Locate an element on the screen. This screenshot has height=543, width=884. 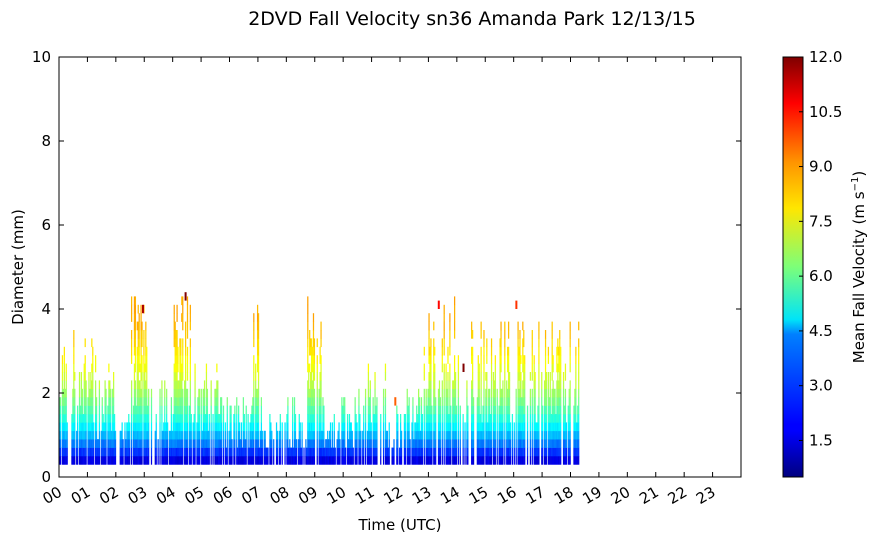
x-tick-label: 01 is located at coordinates (81, 495).